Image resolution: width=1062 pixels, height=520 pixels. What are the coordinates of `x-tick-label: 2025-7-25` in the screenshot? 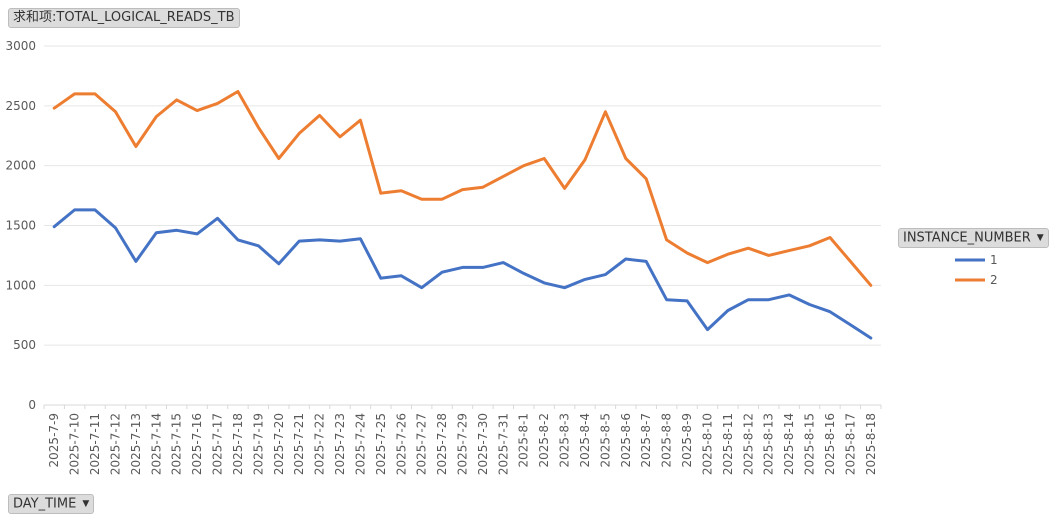 It's located at (381, 444).